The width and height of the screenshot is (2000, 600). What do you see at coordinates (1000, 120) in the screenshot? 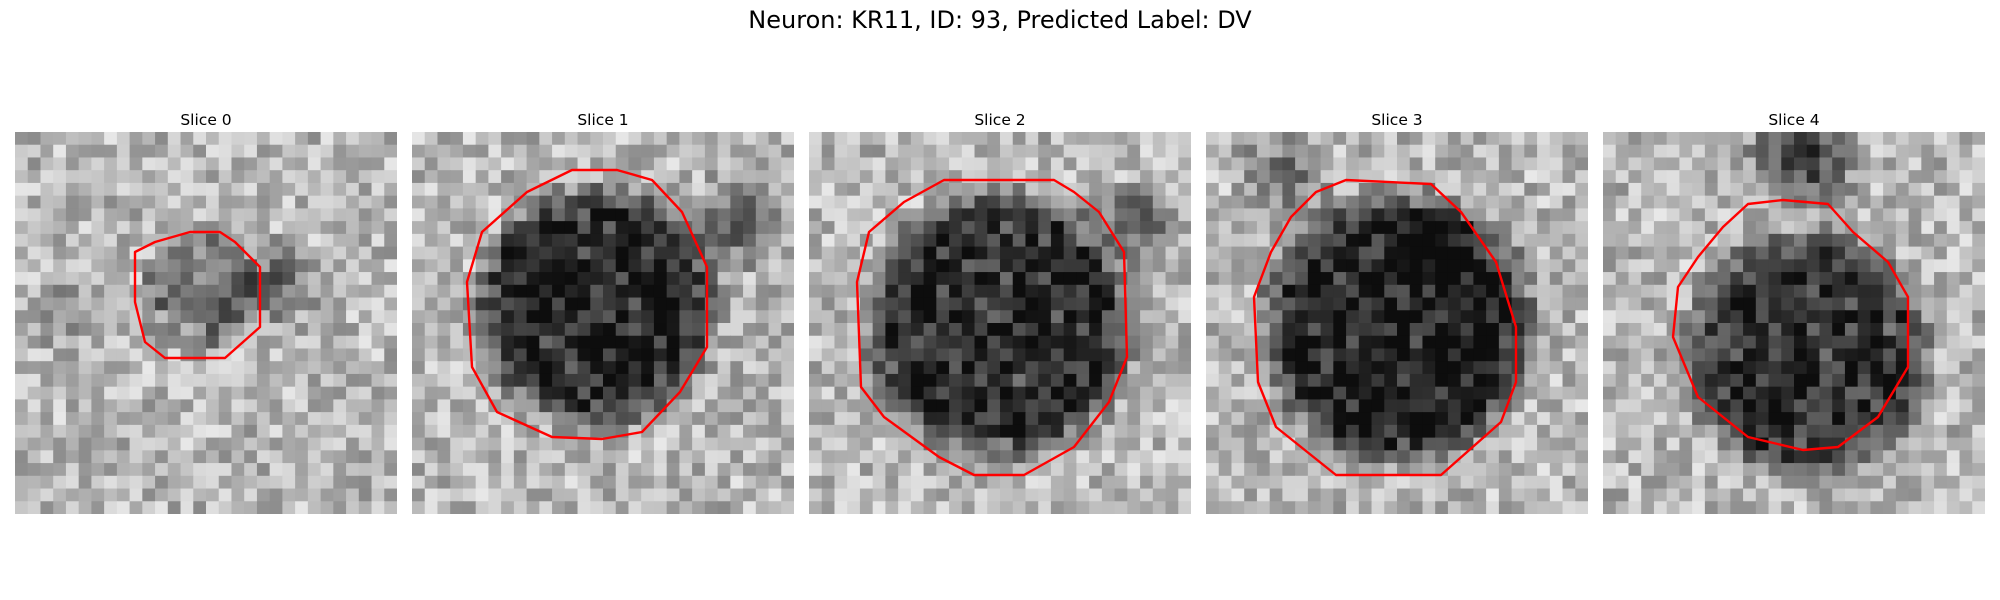
I see `slice-title-2: Slice 2` at bounding box center [1000, 120].